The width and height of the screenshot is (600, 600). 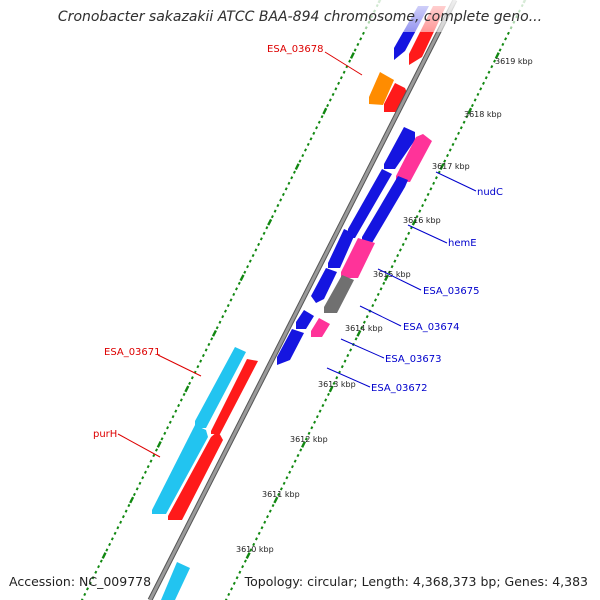 I want to click on tick-label-3618: 3618 kbp, so click(x=483, y=114).